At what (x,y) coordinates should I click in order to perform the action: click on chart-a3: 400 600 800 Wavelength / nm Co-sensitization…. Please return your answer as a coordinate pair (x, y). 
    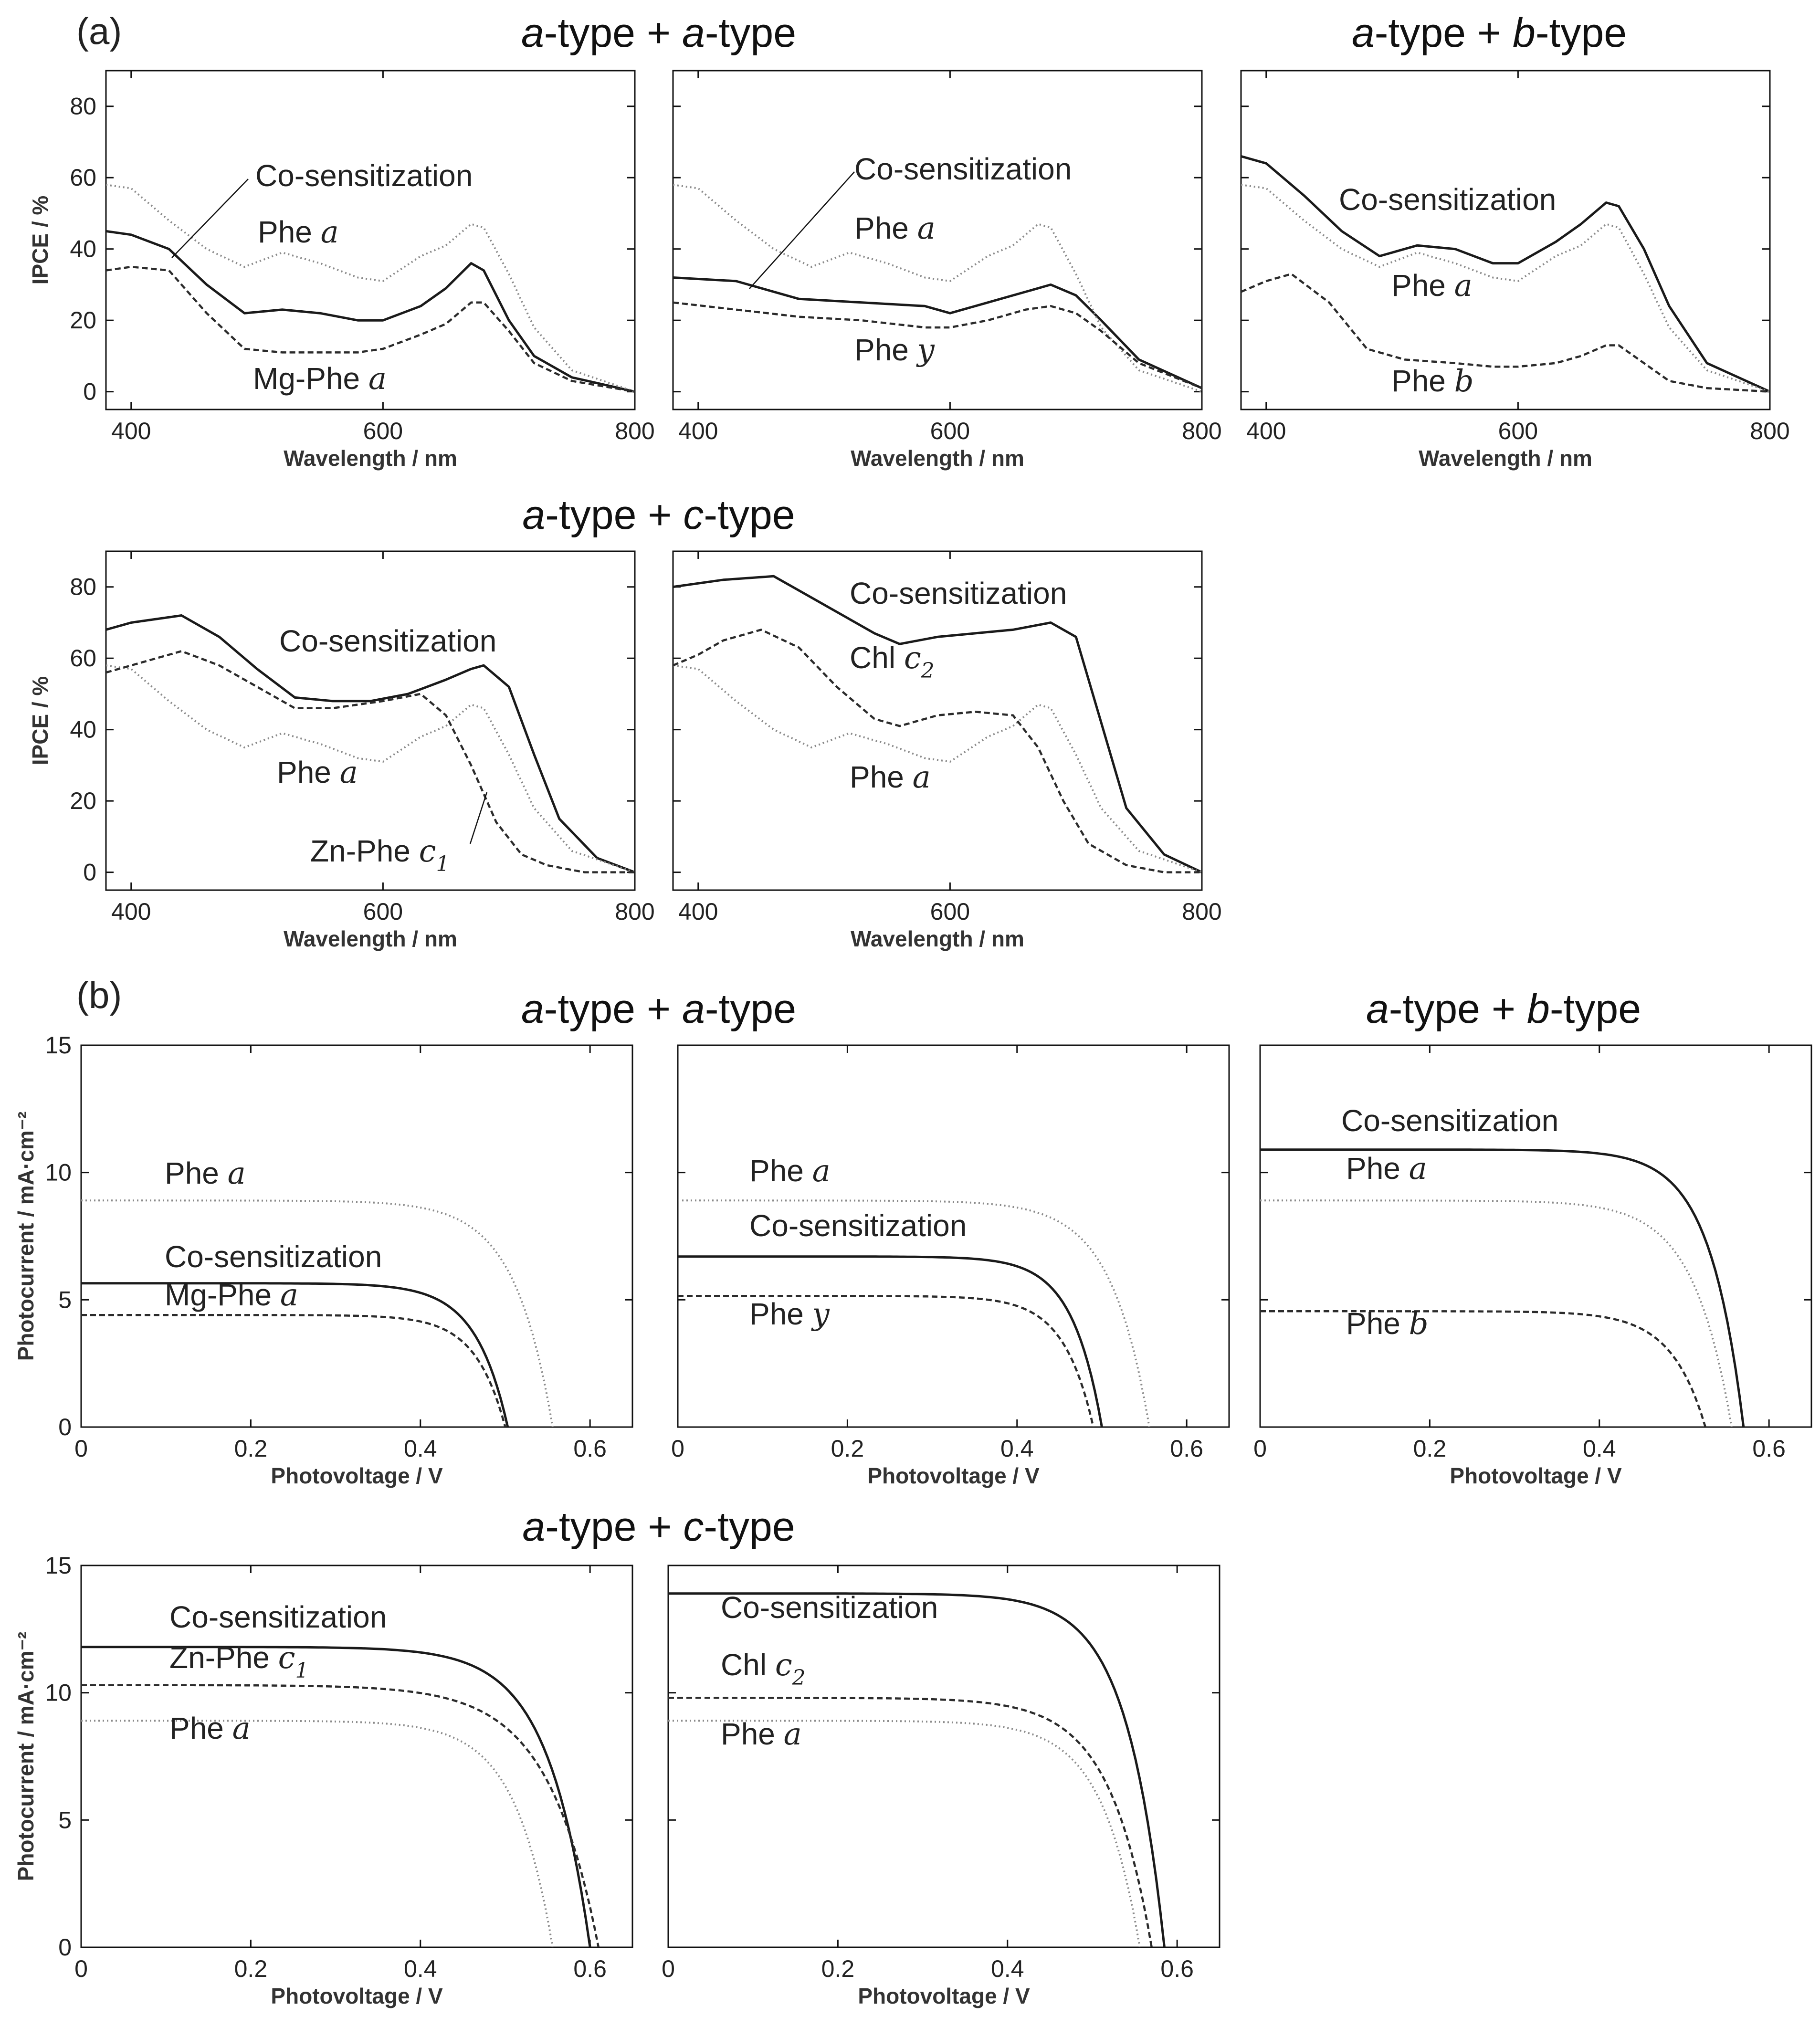
    Looking at the image, I should click on (1515, 270).